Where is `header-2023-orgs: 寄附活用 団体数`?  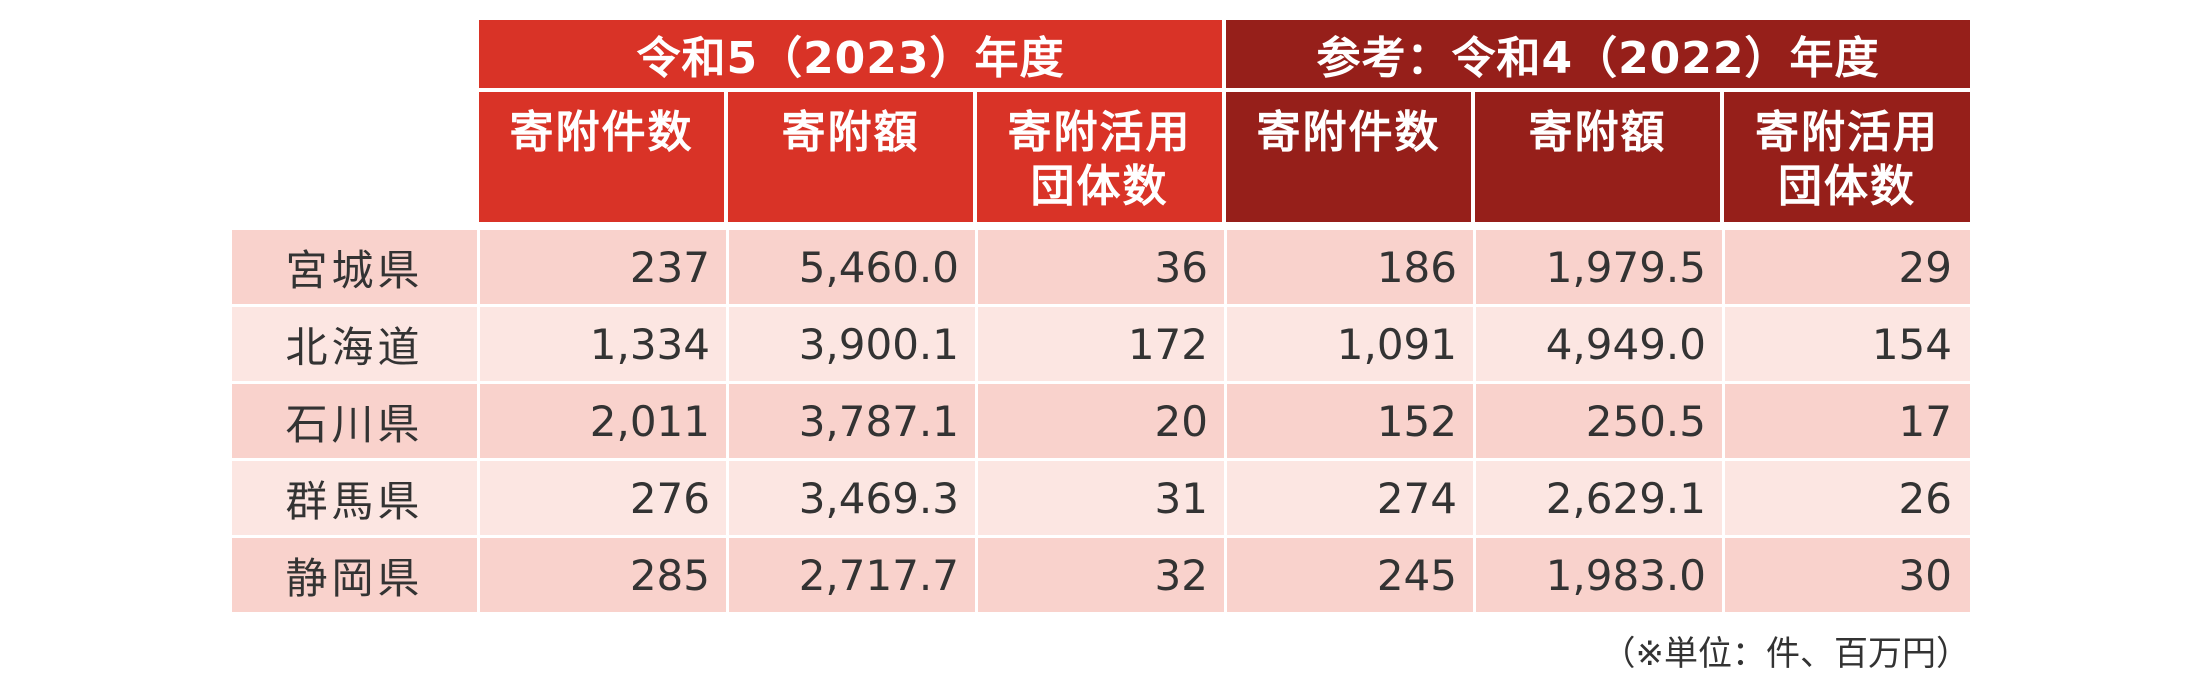
header-2023-orgs: 寄附活用 団体数 is located at coordinates (1099, 157).